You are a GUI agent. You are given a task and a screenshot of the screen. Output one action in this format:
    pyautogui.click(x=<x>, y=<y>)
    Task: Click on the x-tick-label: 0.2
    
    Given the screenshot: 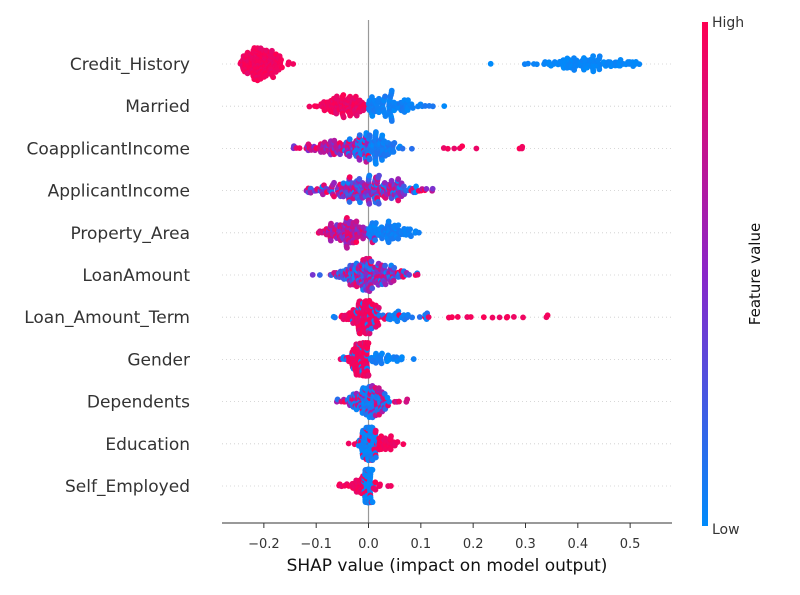 What is the action you would take?
    pyautogui.click(x=473, y=544)
    